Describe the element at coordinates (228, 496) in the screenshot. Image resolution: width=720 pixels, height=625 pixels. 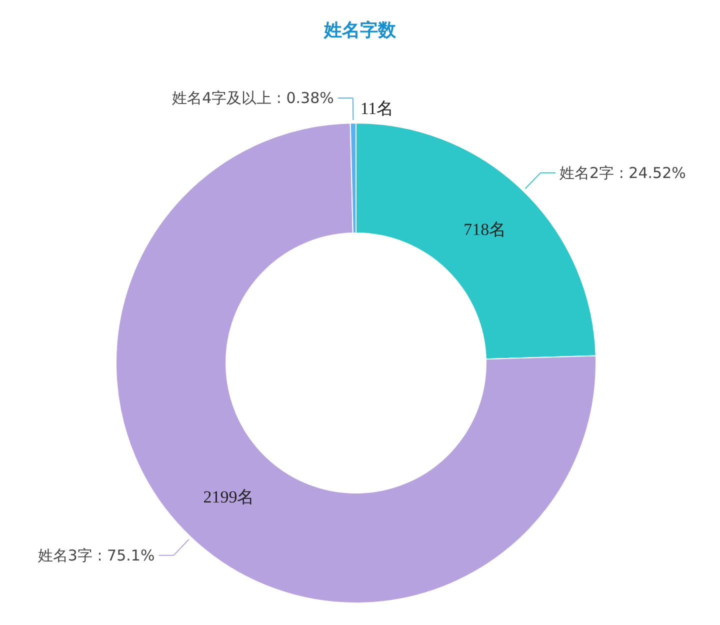
I see `data-label: 2199名` at that location.